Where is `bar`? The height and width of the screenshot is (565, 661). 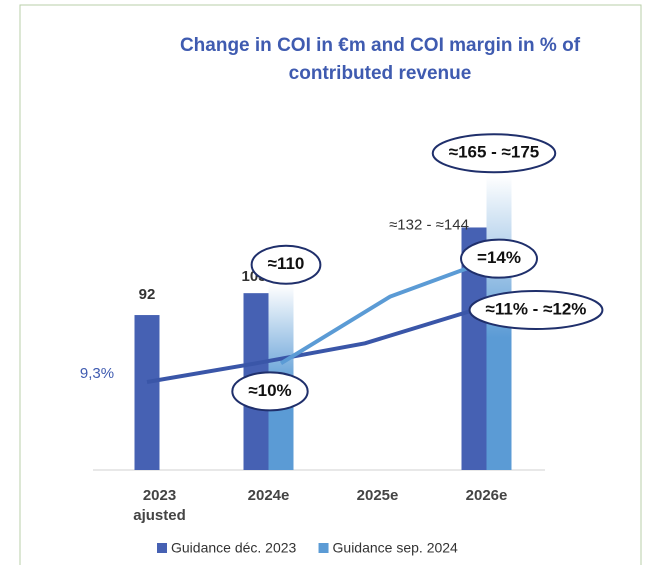
bar is located at coordinates (147, 392).